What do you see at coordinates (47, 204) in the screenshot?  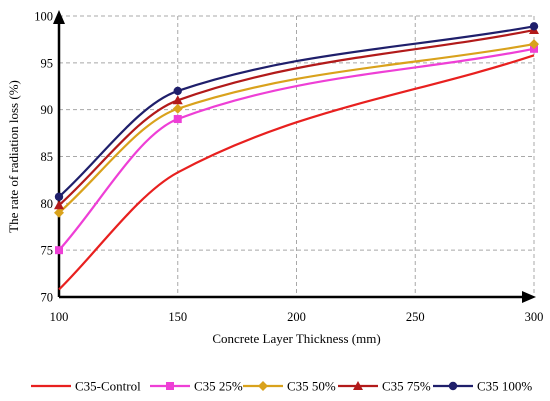 I see `y-tick-label: 80` at bounding box center [47, 204].